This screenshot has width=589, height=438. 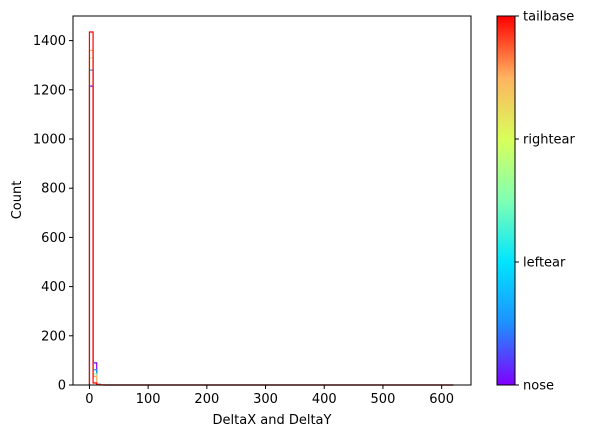 What do you see at coordinates (544, 263) in the screenshot?
I see `colorbar-tick-label: leftear` at bounding box center [544, 263].